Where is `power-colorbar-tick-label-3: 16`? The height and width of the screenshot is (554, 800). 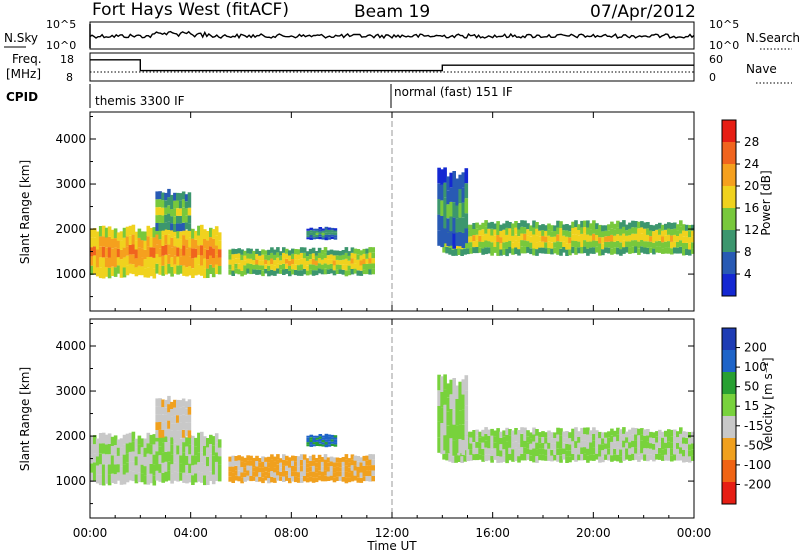
power-colorbar-tick-label-3: 16 is located at coordinates (751, 208).